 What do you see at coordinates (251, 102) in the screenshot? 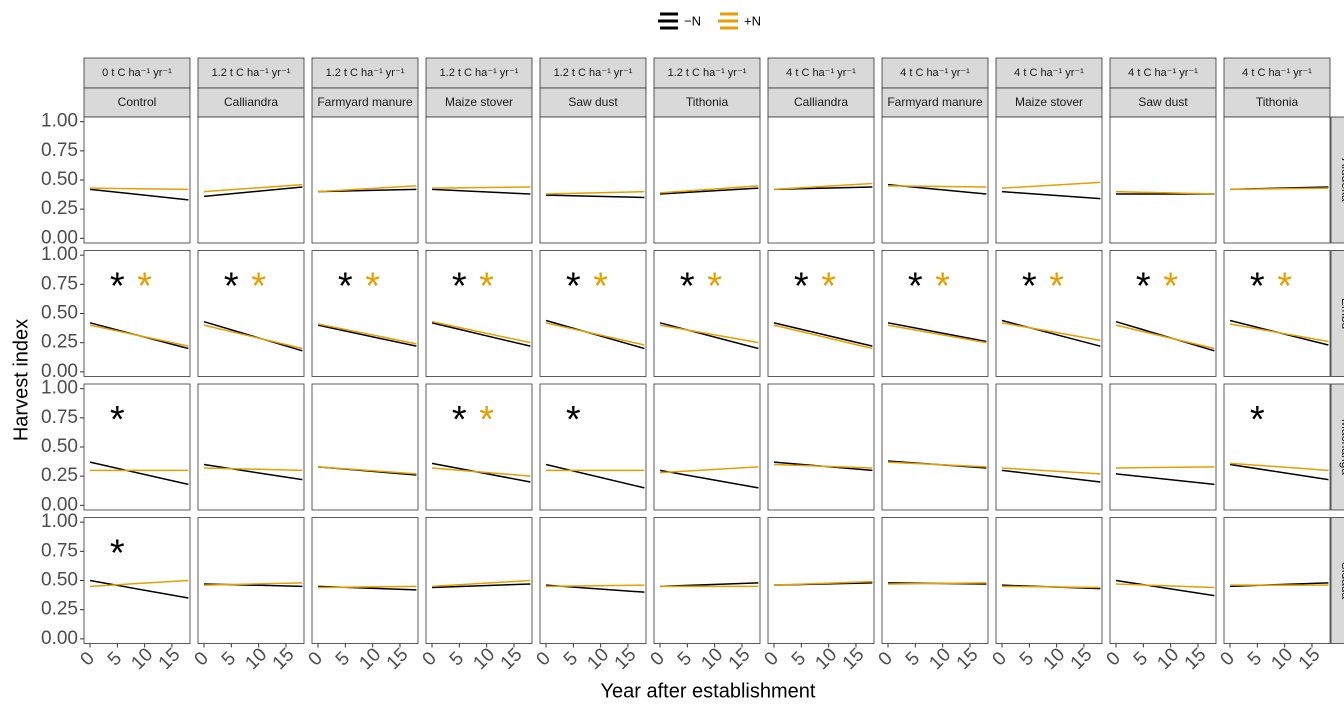
I see `column-treatment-label: Calliandra` at bounding box center [251, 102].